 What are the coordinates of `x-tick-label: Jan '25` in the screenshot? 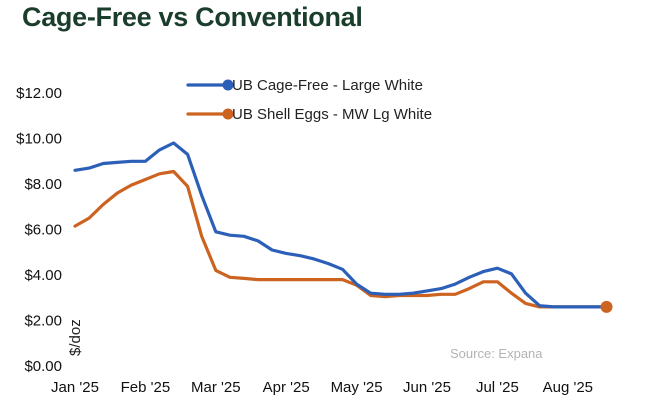 It's located at (75, 387).